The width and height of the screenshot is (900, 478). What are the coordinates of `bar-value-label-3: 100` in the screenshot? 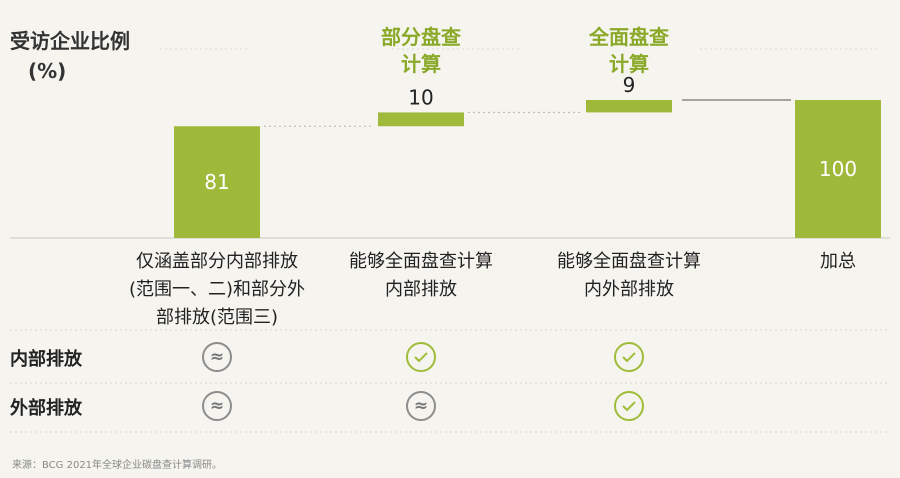 It's located at (838, 169).